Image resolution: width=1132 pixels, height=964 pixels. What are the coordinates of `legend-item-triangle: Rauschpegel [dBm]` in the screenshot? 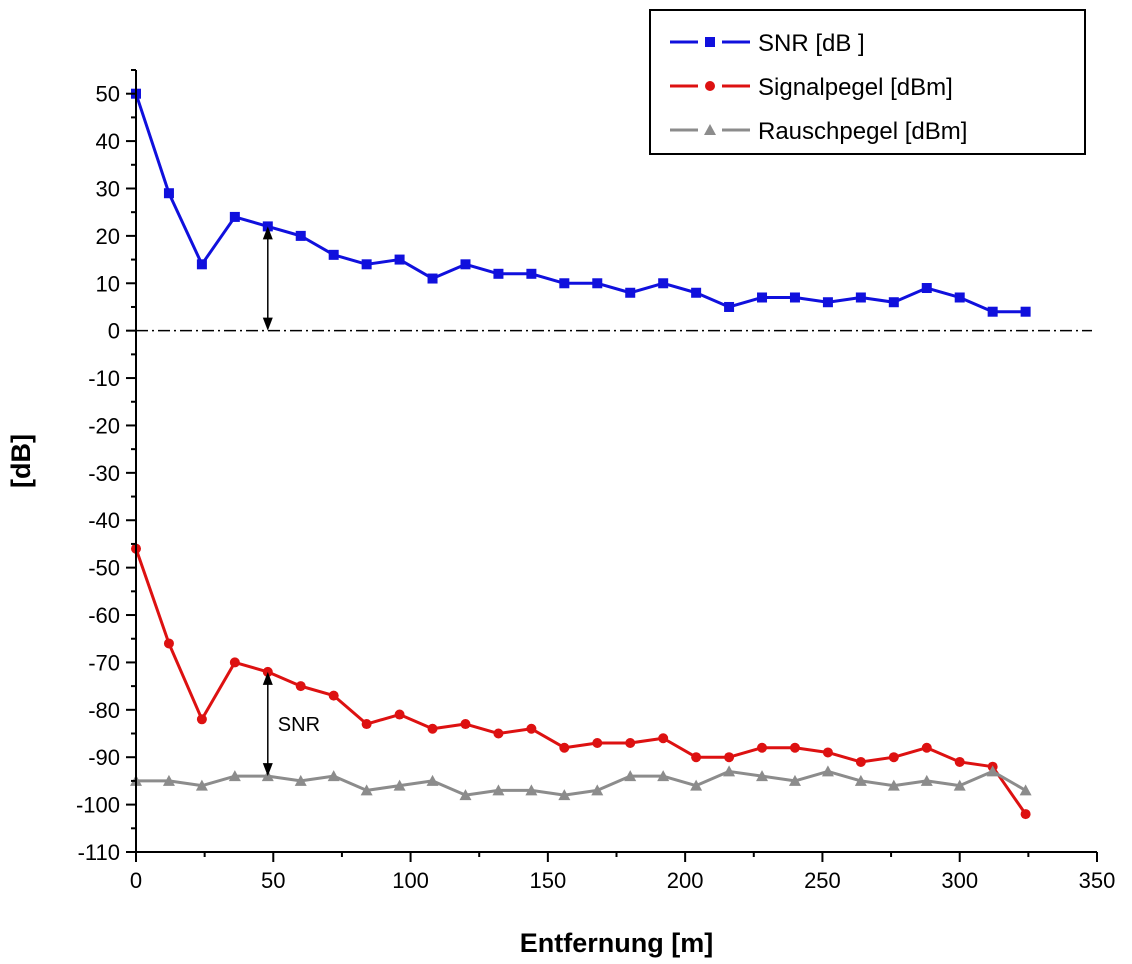 It's located at (818, 131).